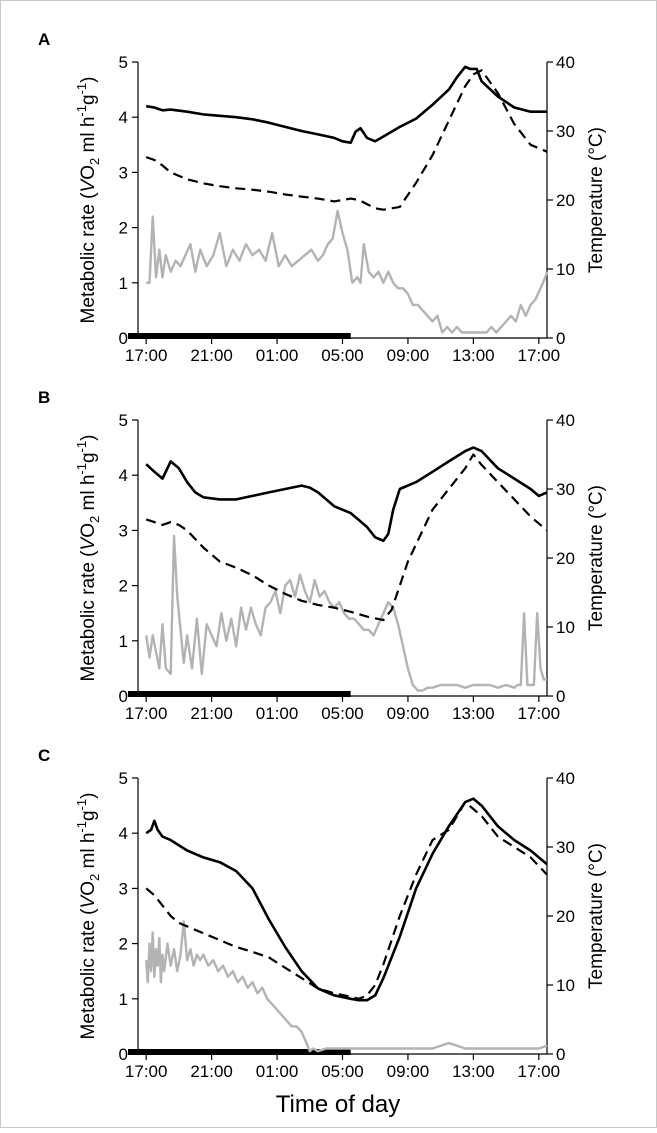  What do you see at coordinates (338, 1104) in the screenshot?
I see `x-axis-label: Time of day` at bounding box center [338, 1104].